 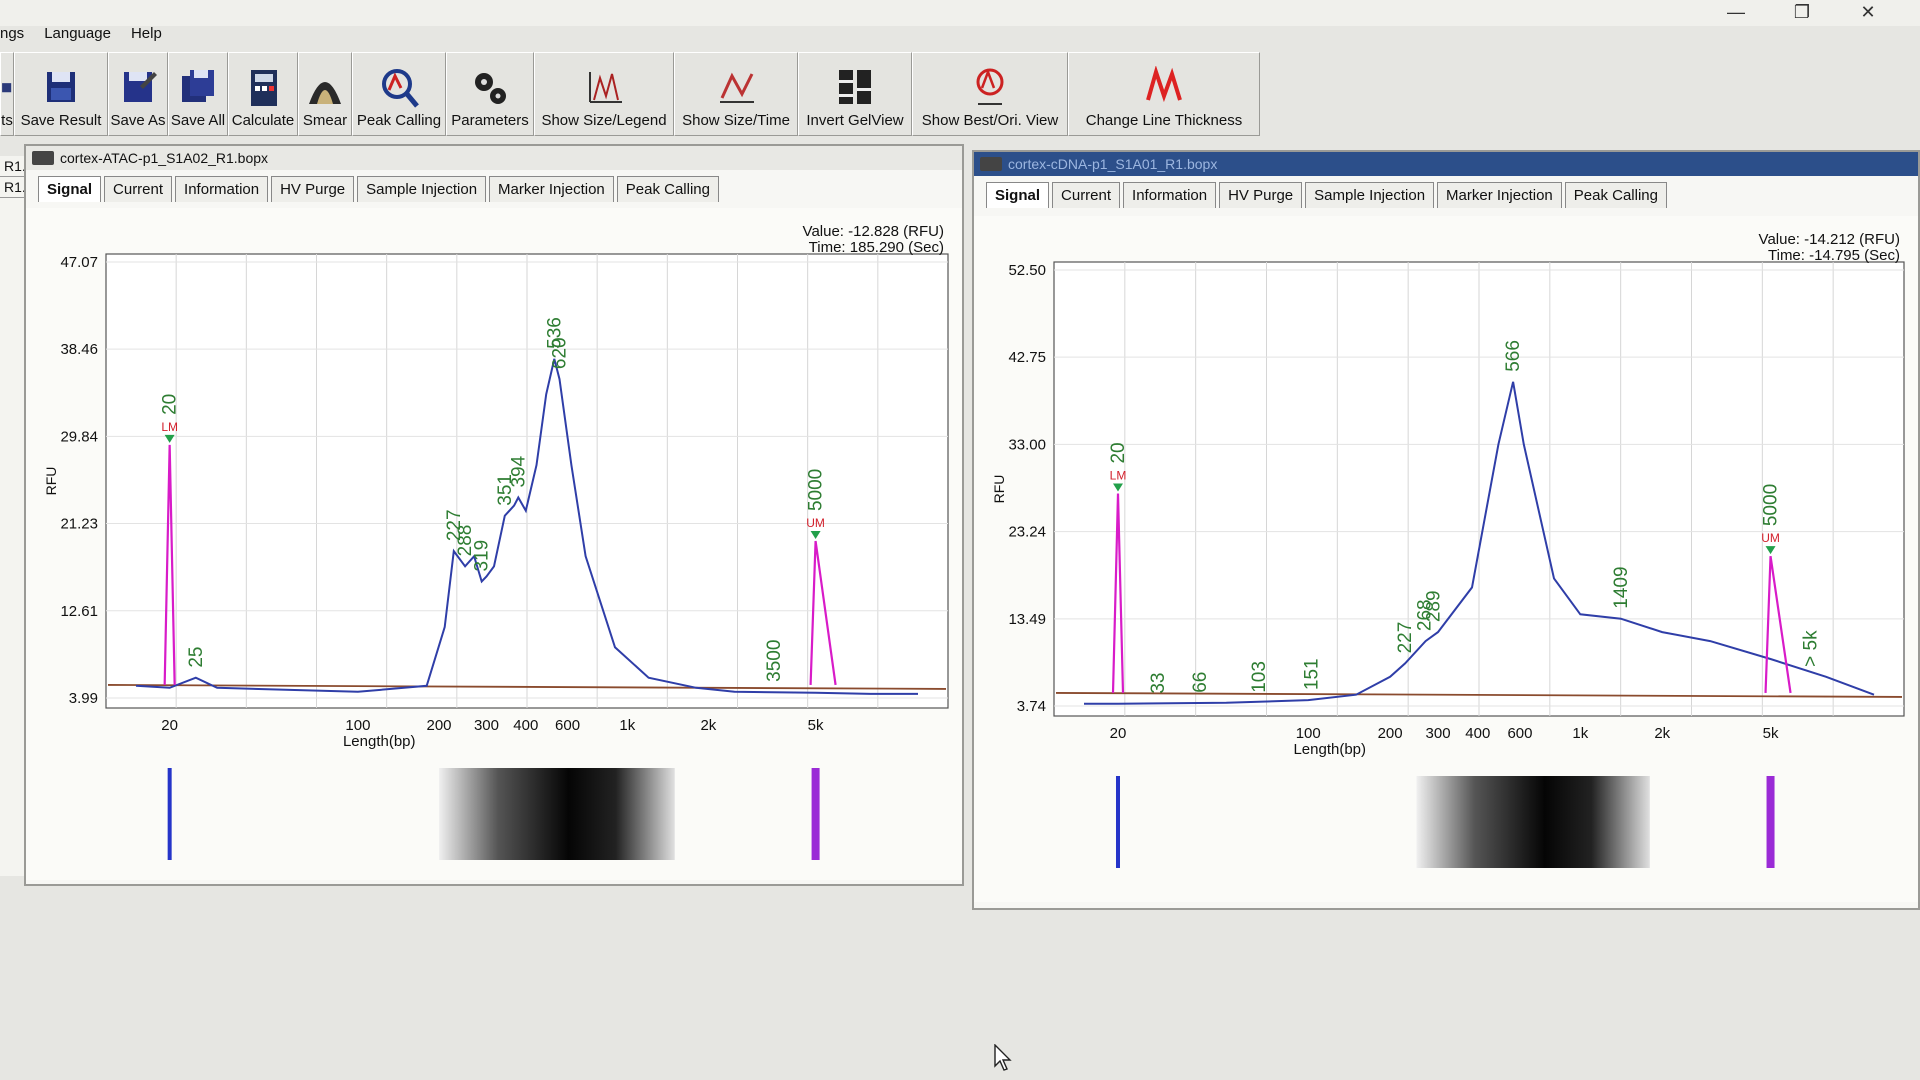 What do you see at coordinates (146, 33) in the screenshot?
I see `menu-help: Help` at bounding box center [146, 33].